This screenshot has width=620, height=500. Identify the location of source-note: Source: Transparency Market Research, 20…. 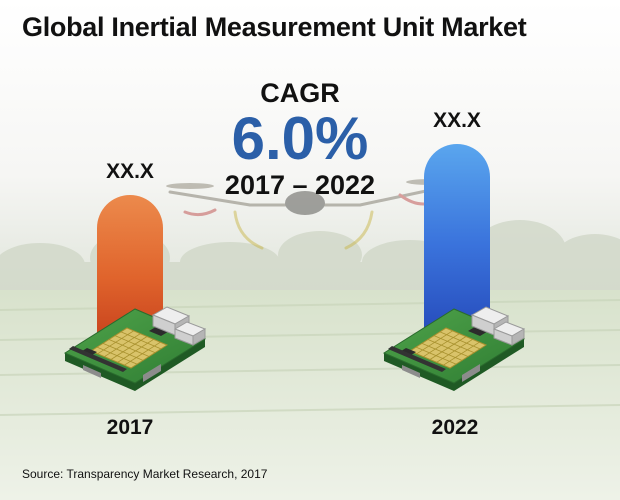
(145, 474).